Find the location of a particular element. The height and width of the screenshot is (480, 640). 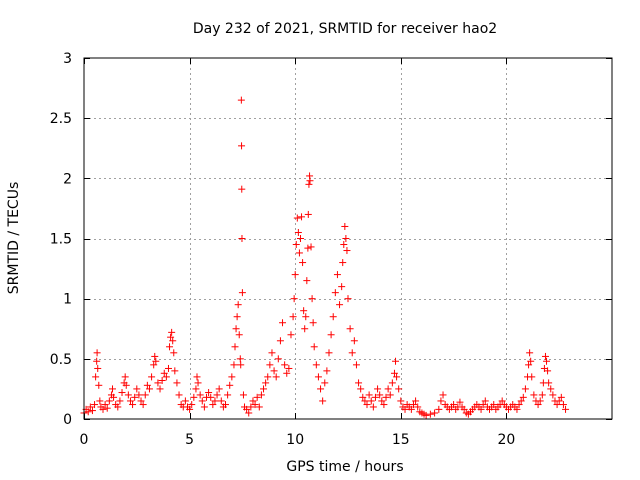

y-tick-label: 0.5 is located at coordinates (61, 360).